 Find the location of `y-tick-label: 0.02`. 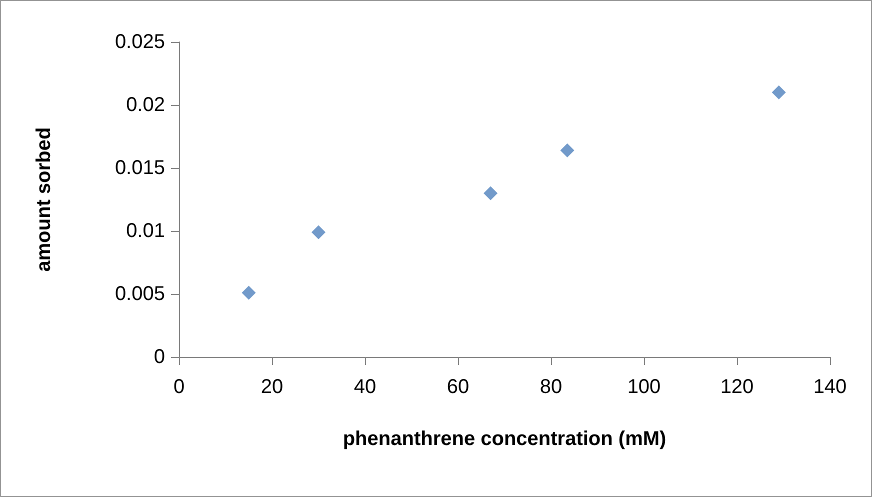

y-tick-label: 0.02 is located at coordinates (145, 105).